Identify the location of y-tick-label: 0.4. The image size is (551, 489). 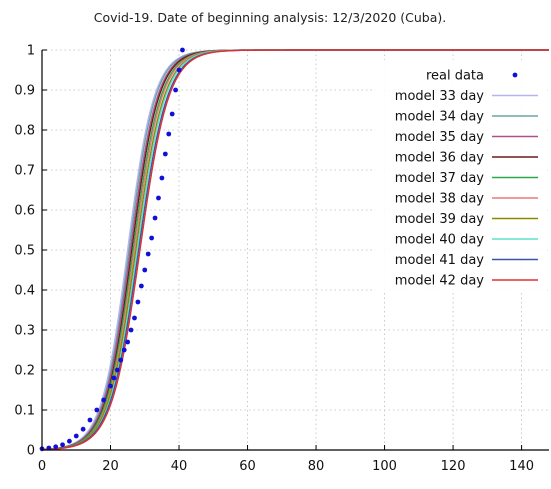
(24, 291).